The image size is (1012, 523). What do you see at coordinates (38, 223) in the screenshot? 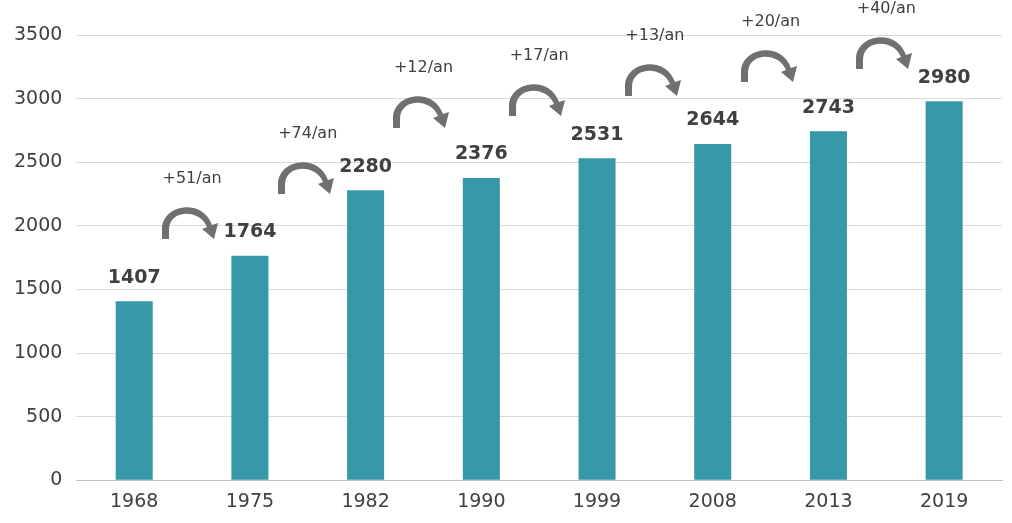
I see `y-tick-label: 2000` at bounding box center [38, 223].